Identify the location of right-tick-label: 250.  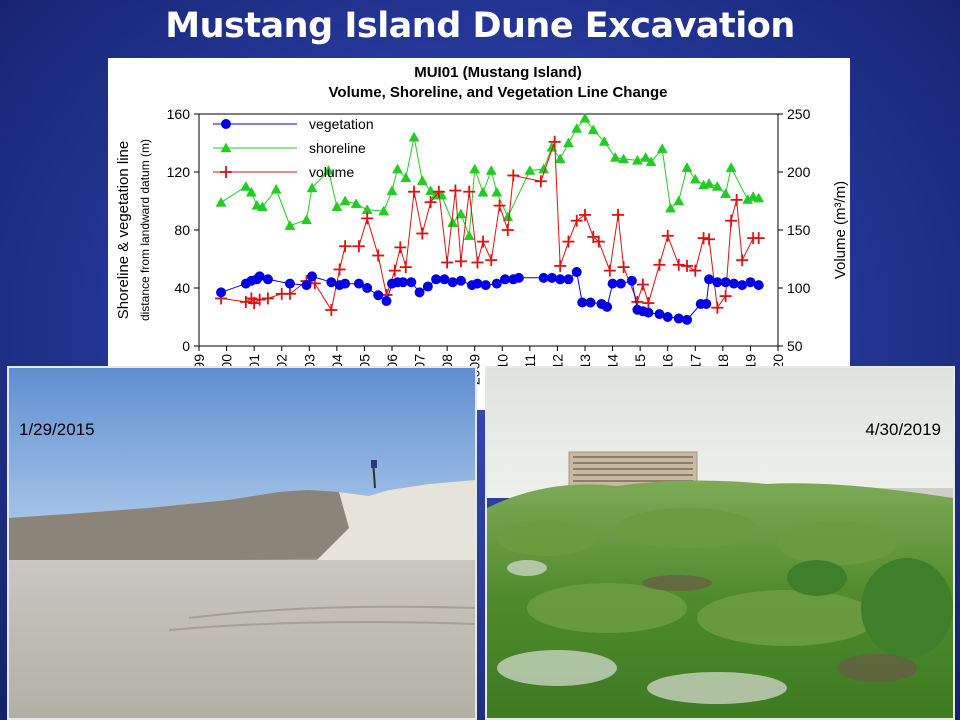
(799, 114).